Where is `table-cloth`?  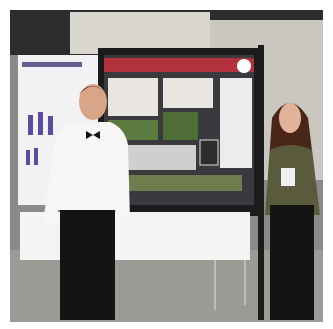 table-cloth is located at coordinates (135, 236).